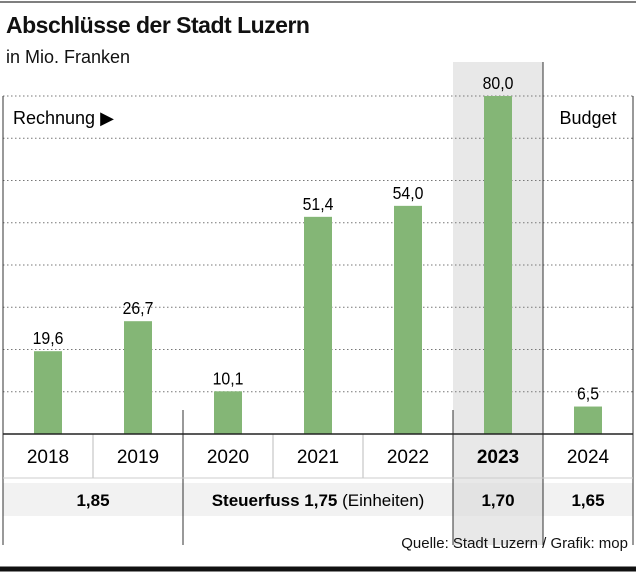 This screenshot has height=576, width=636. Describe the element at coordinates (498, 457) in the screenshot. I see `year-label-2023: 2023` at that location.